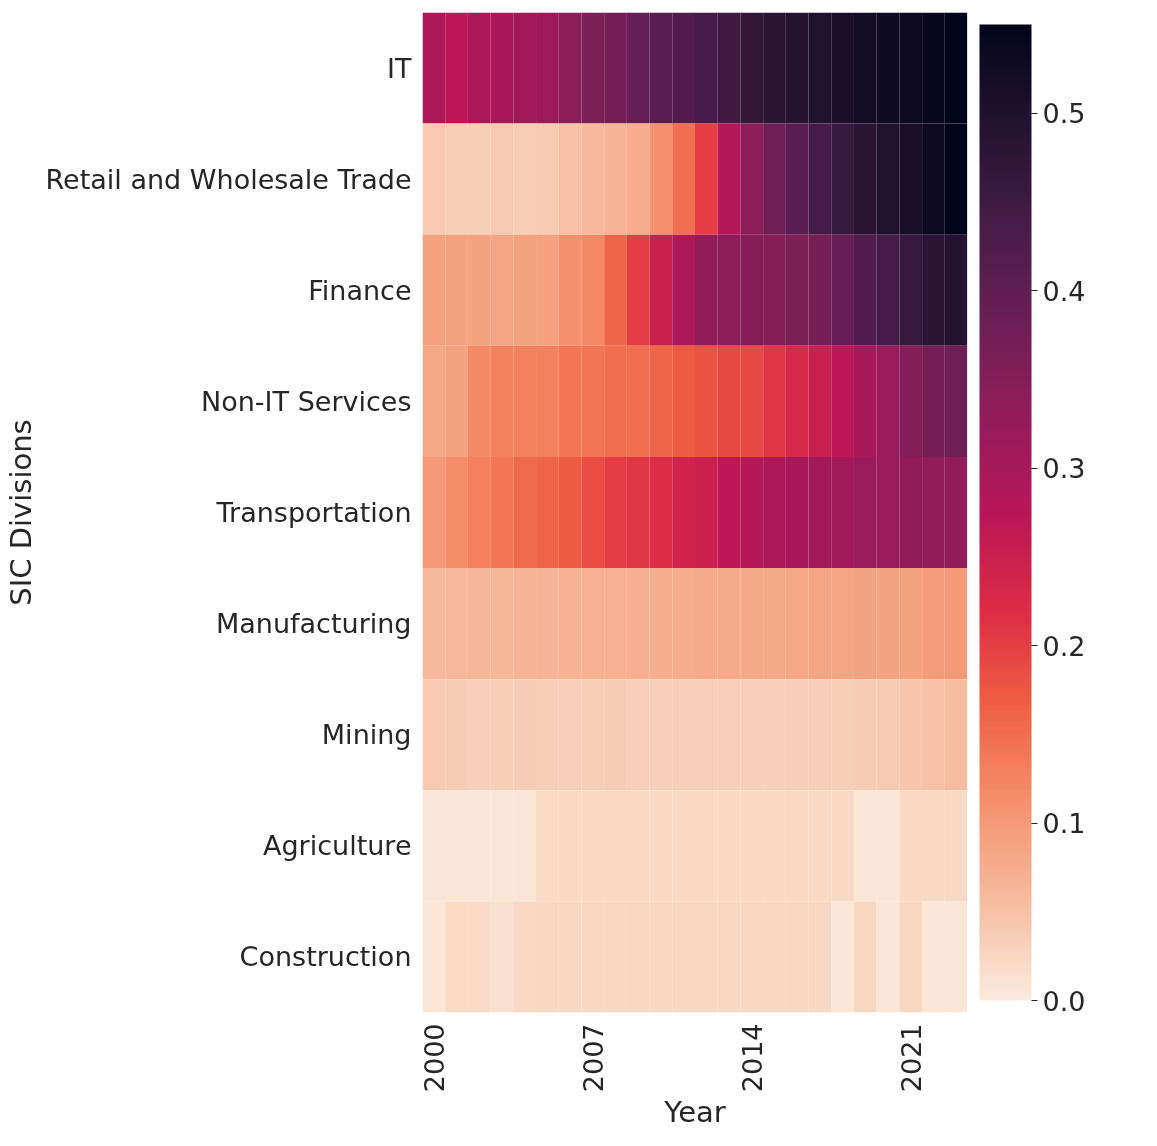 This screenshot has height=1146, width=1157. What do you see at coordinates (1064, 1001) in the screenshot?
I see `color-bar-label: 0.0` at bounding box center [1064, 1001].